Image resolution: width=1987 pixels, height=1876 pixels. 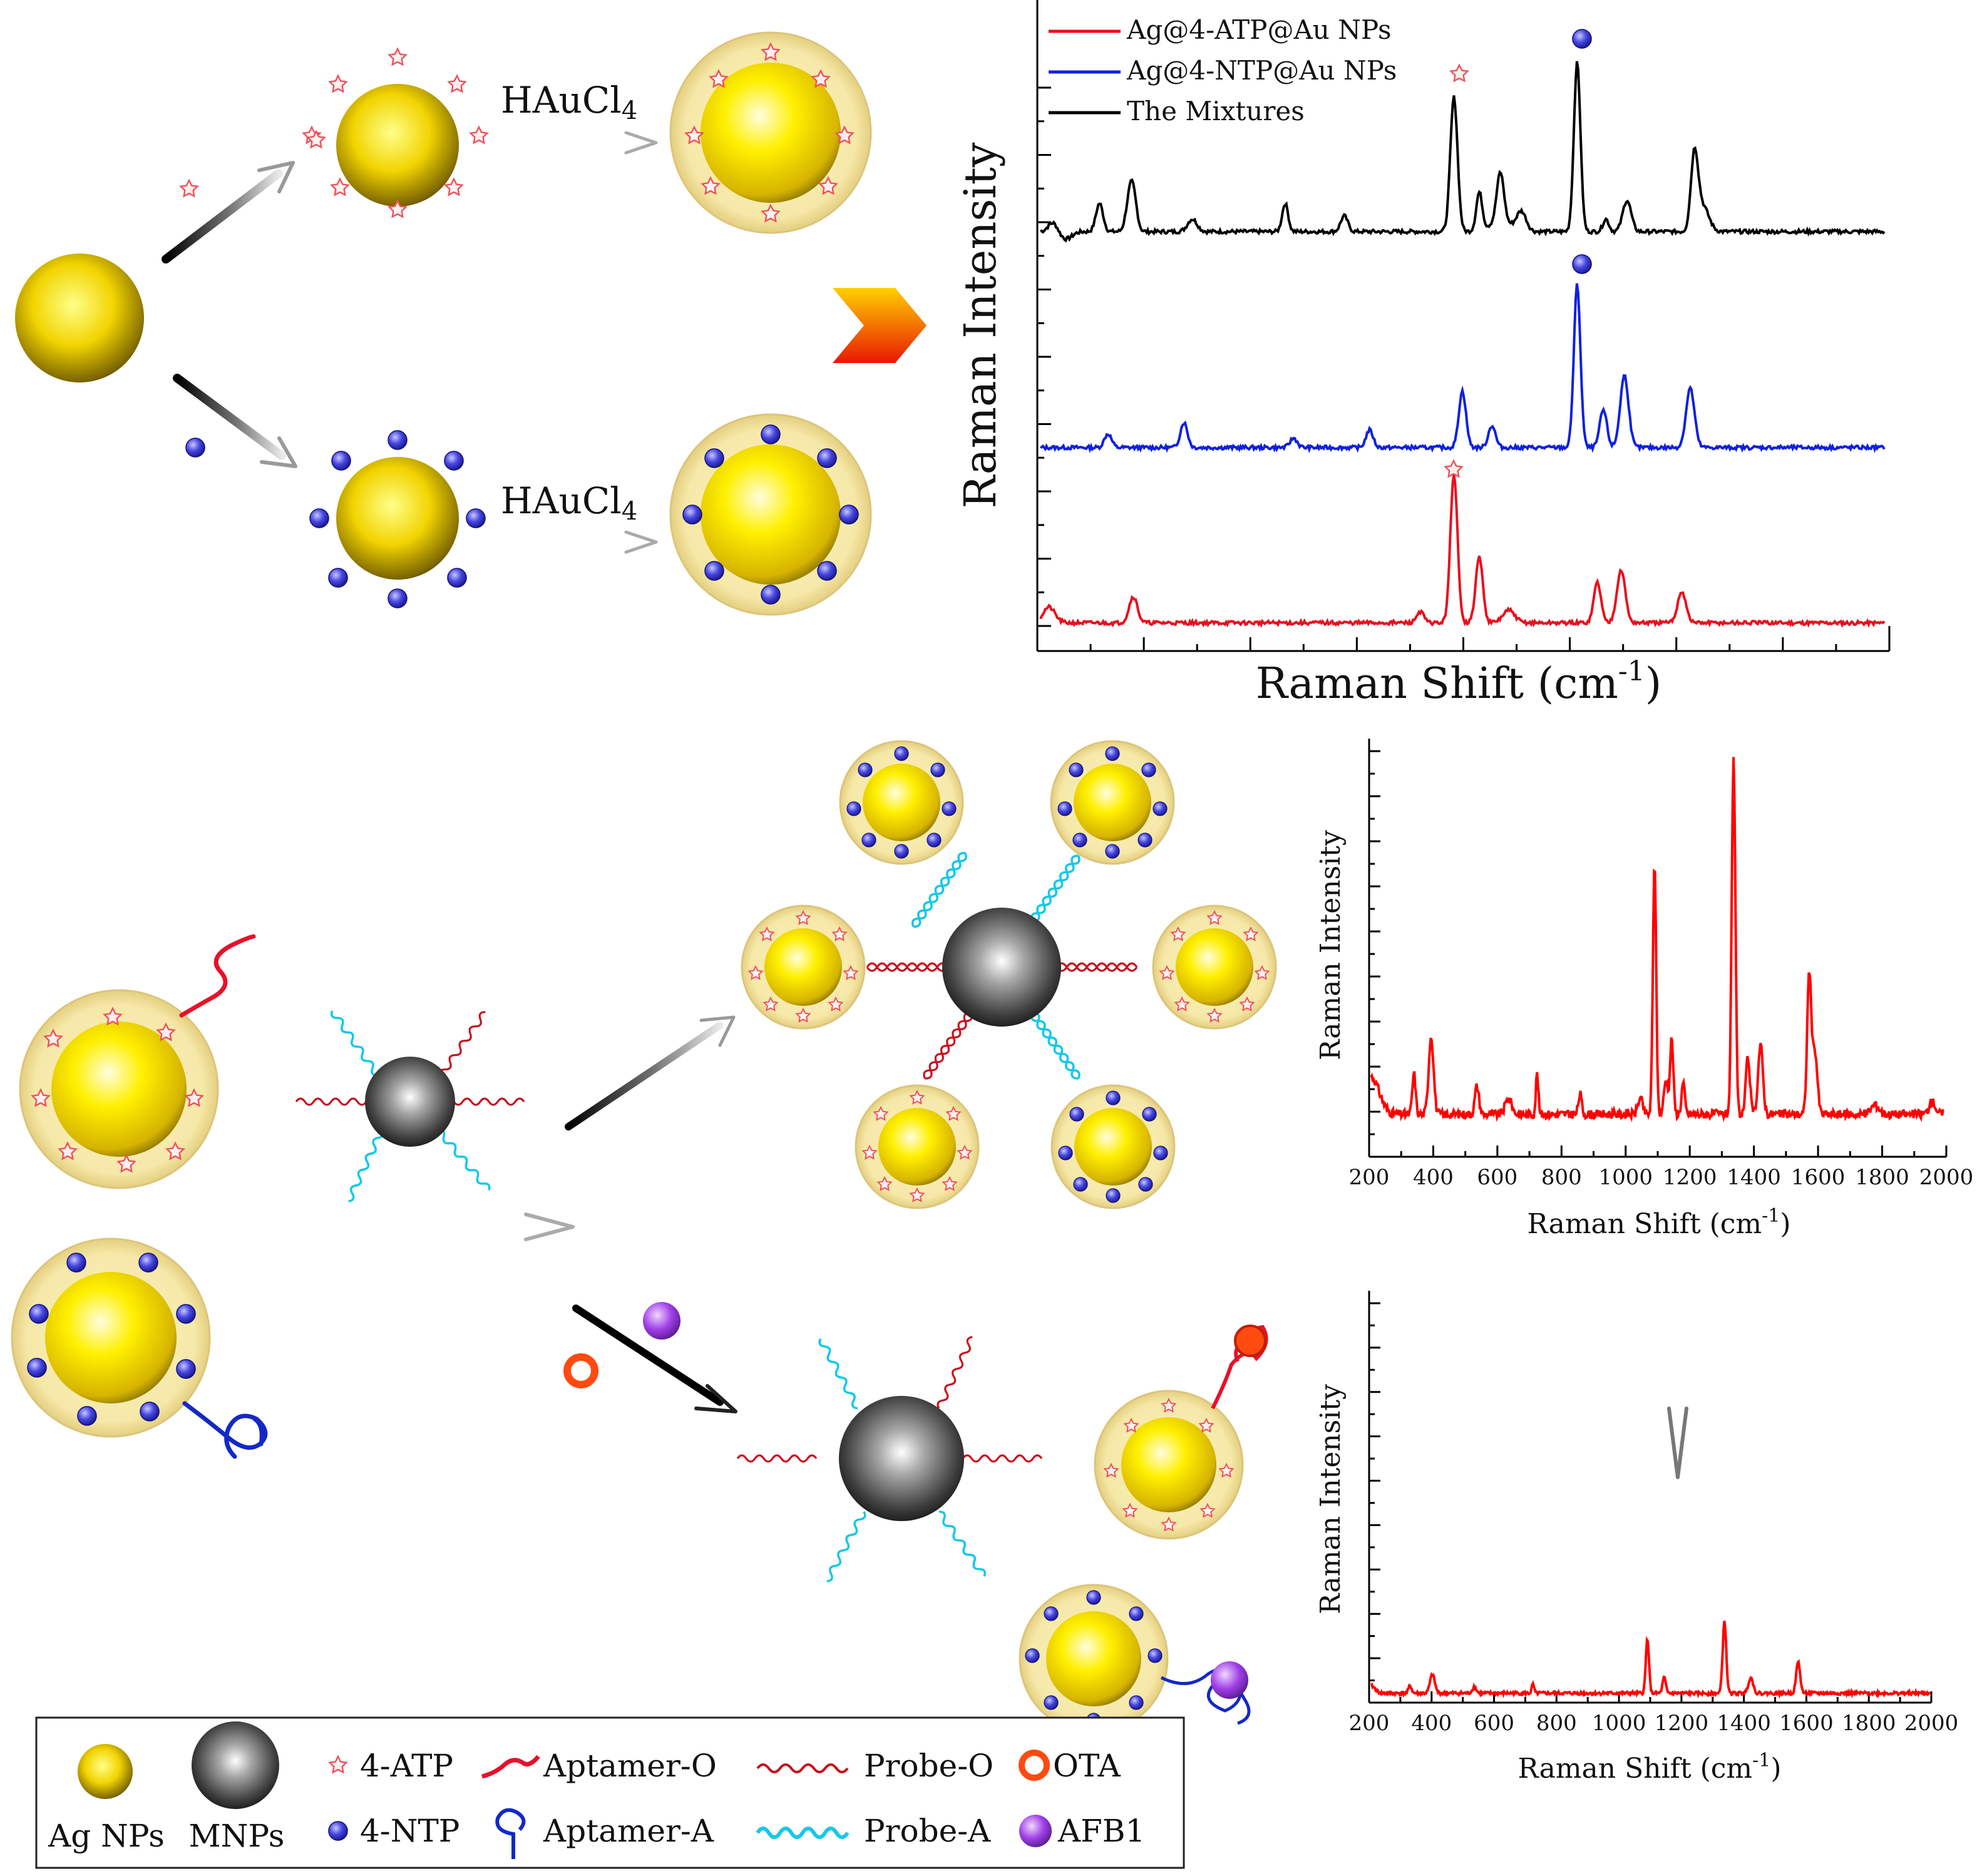 I want to click on ag-atp-au-nanoparticle, so click(x=770, y=132).